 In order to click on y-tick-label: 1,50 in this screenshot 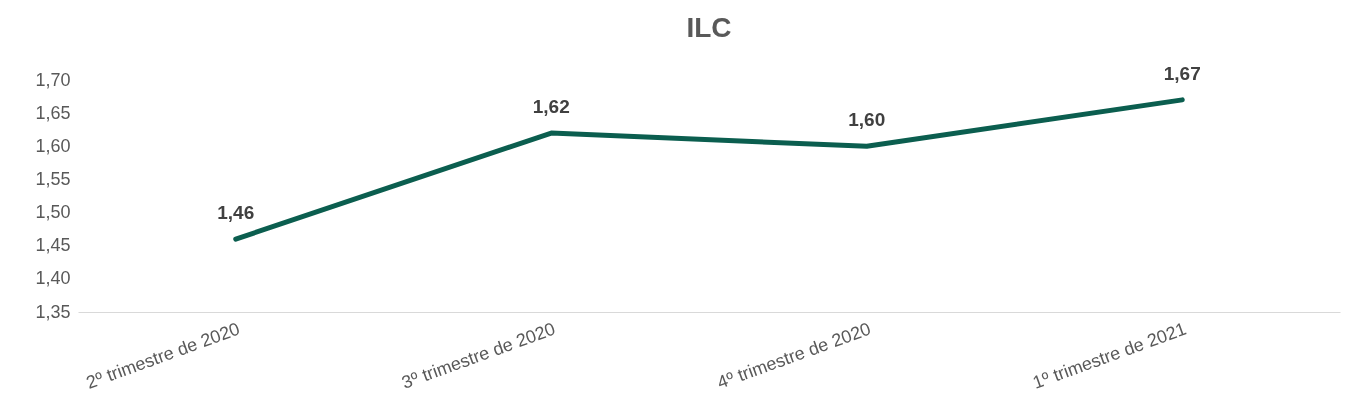, I will do `click(53, 212)`.